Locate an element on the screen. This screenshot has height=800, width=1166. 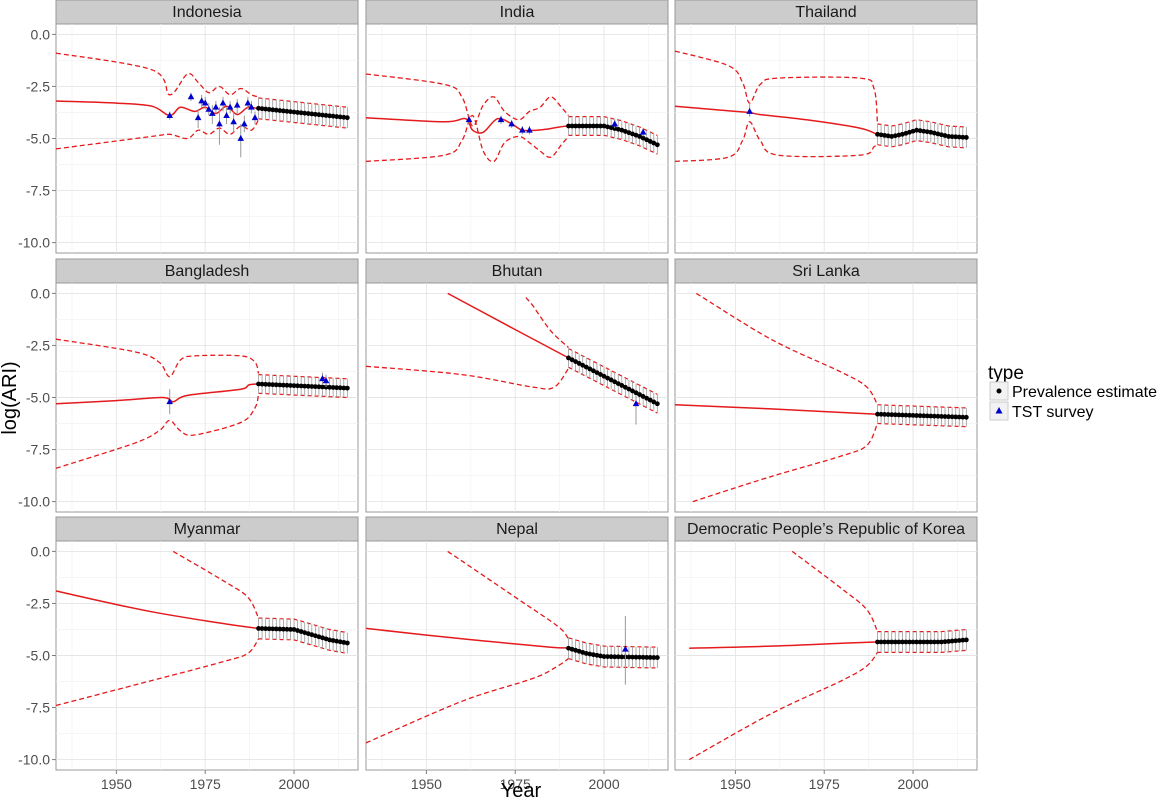
y-tick-label: -7.5 is located at coordinates (38, 450).